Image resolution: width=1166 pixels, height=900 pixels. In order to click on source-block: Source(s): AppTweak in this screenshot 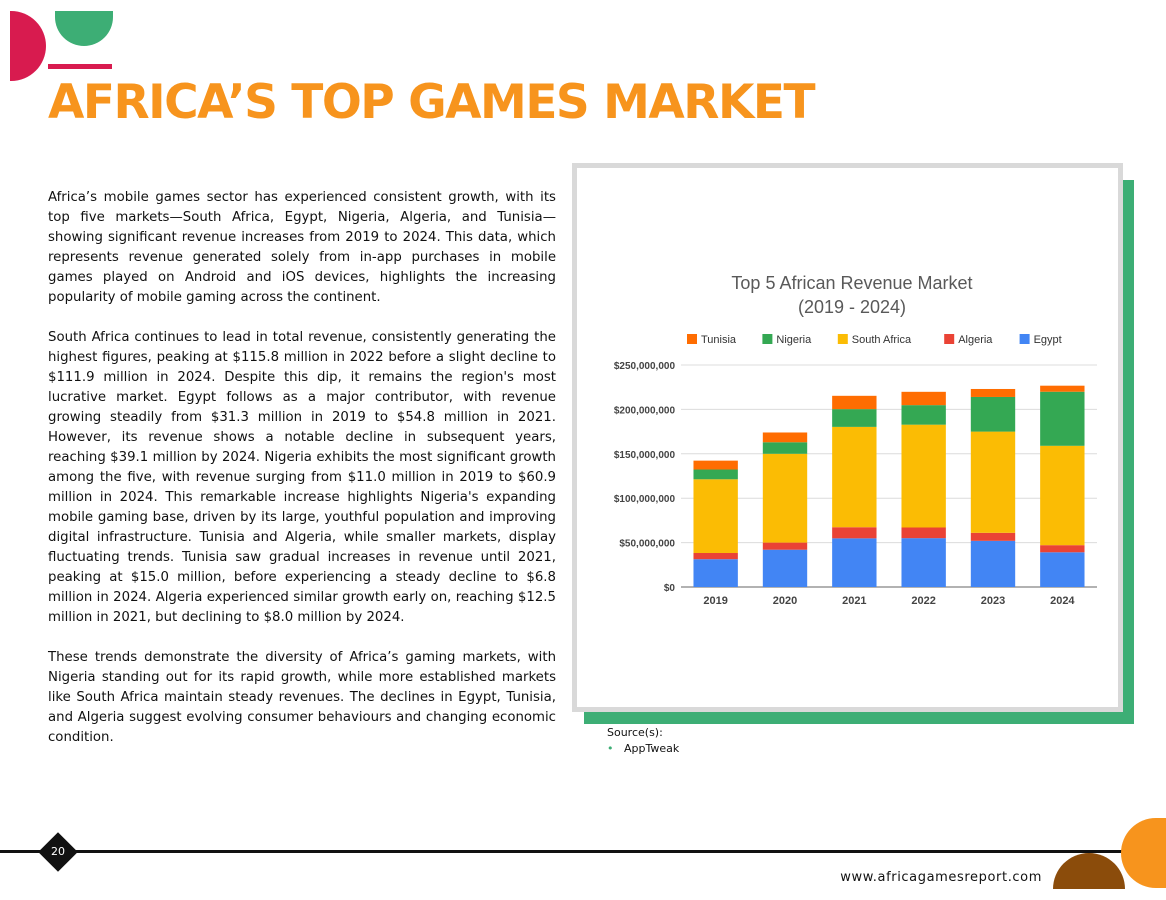, I will do `click(643, 741)`.